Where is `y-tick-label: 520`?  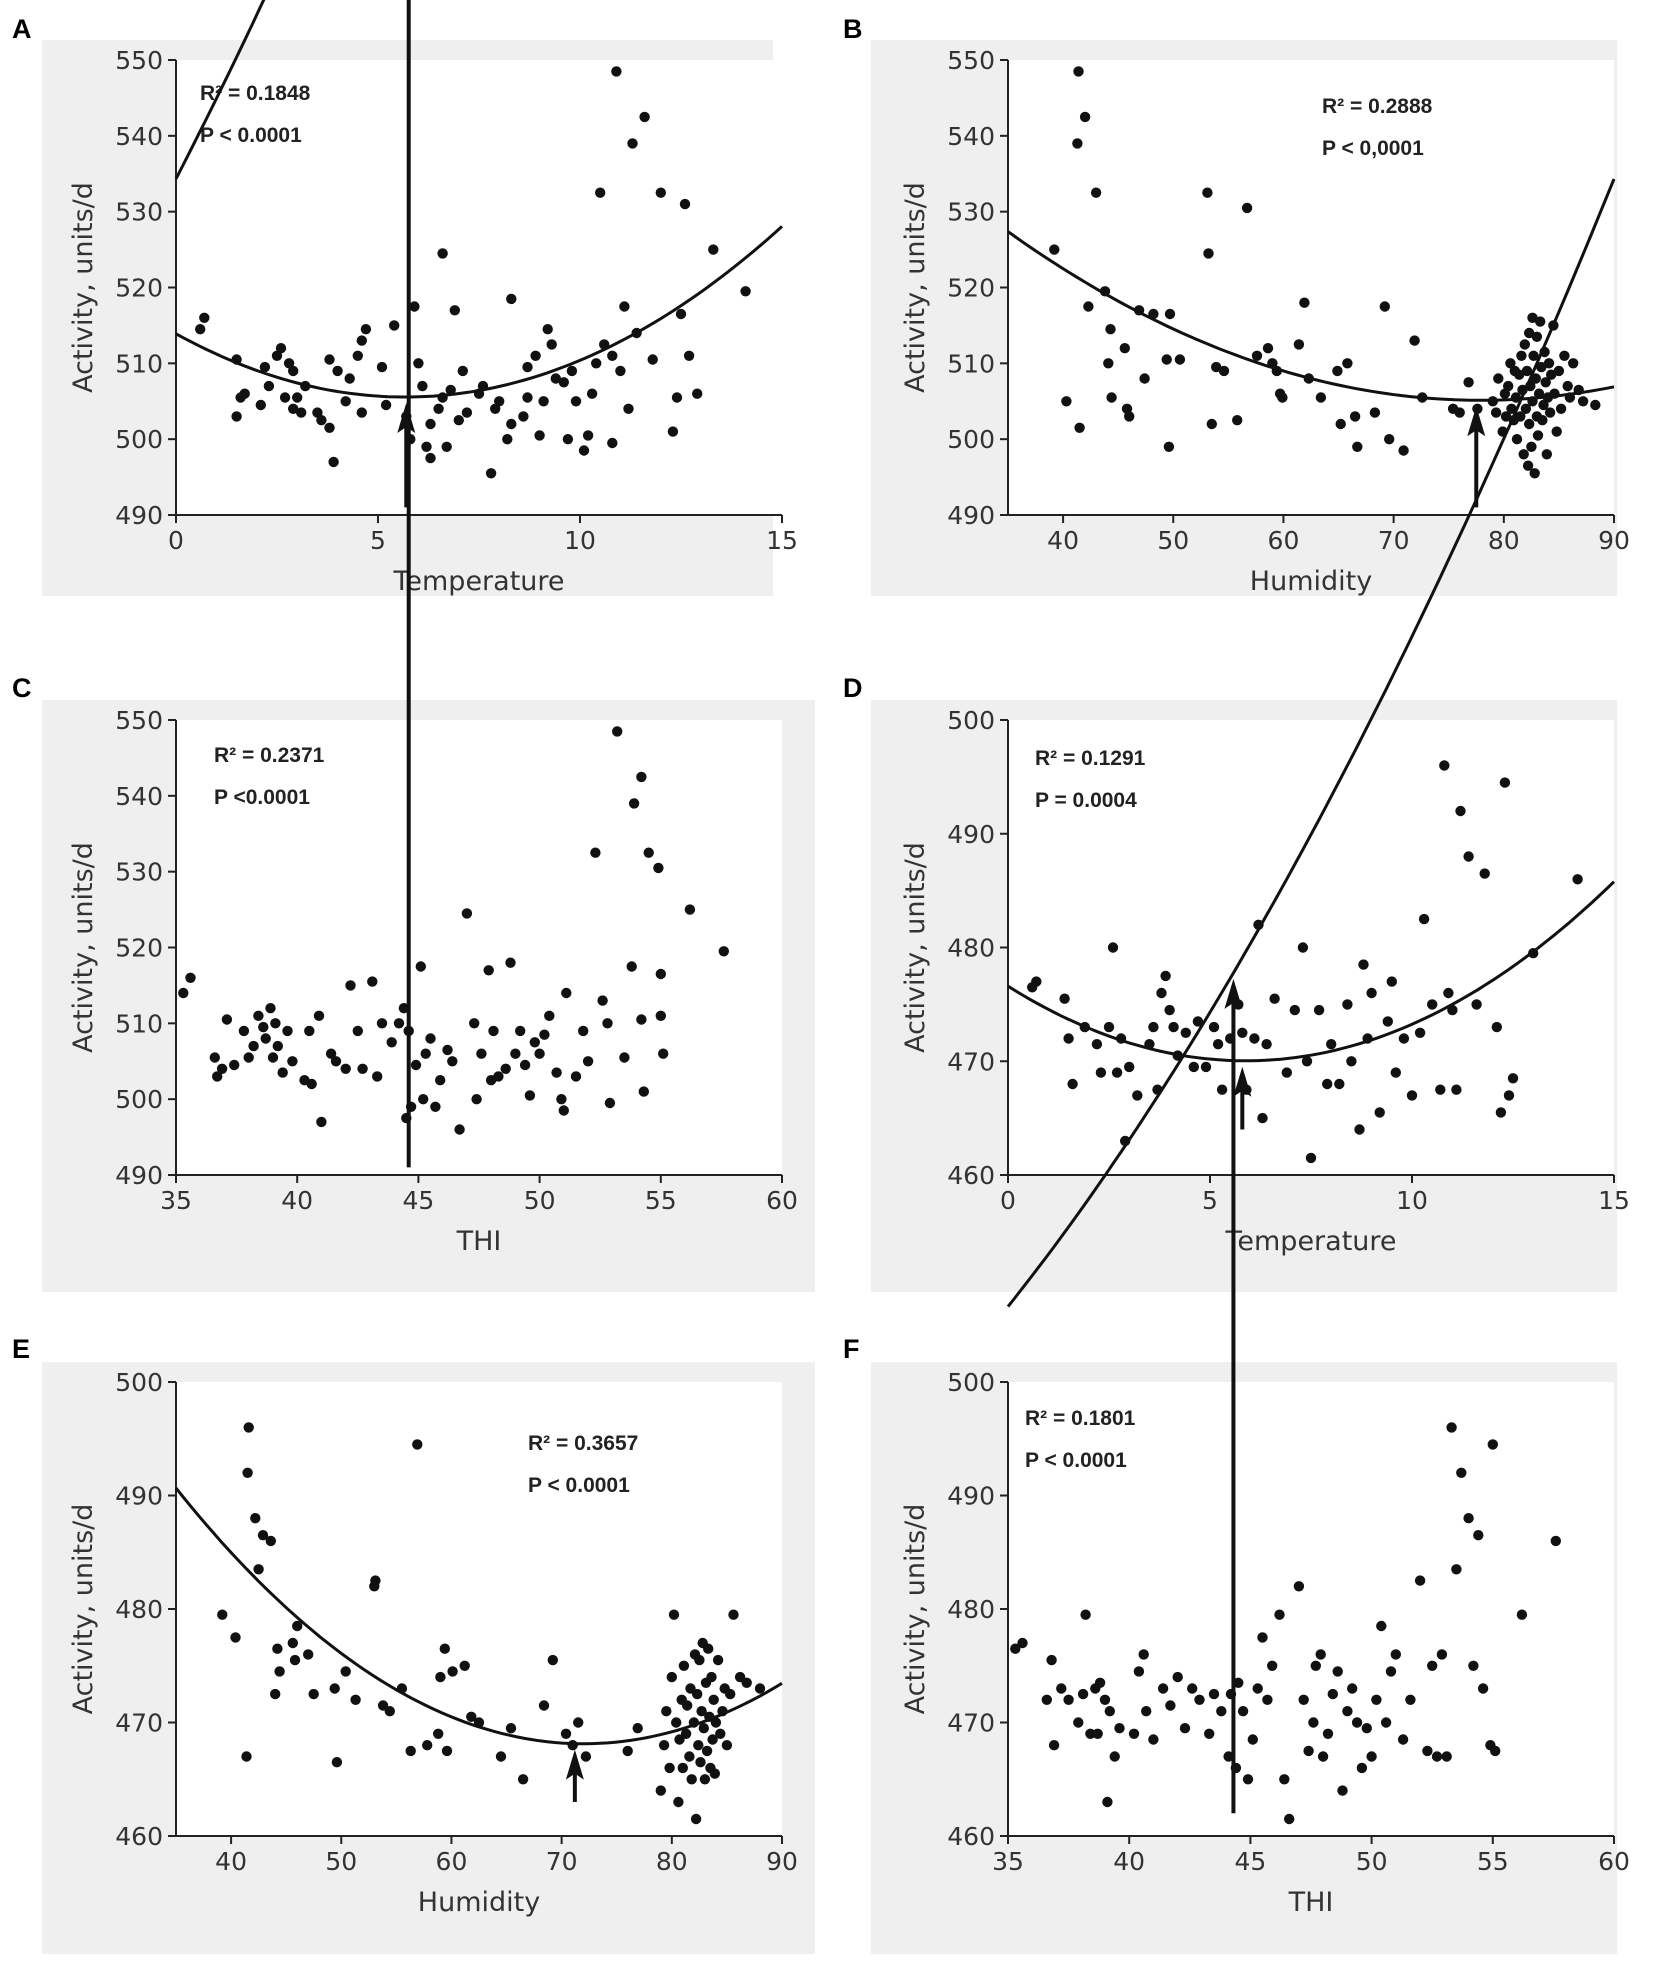 y-tick-label: 520 is located at coordinates (139, 948).